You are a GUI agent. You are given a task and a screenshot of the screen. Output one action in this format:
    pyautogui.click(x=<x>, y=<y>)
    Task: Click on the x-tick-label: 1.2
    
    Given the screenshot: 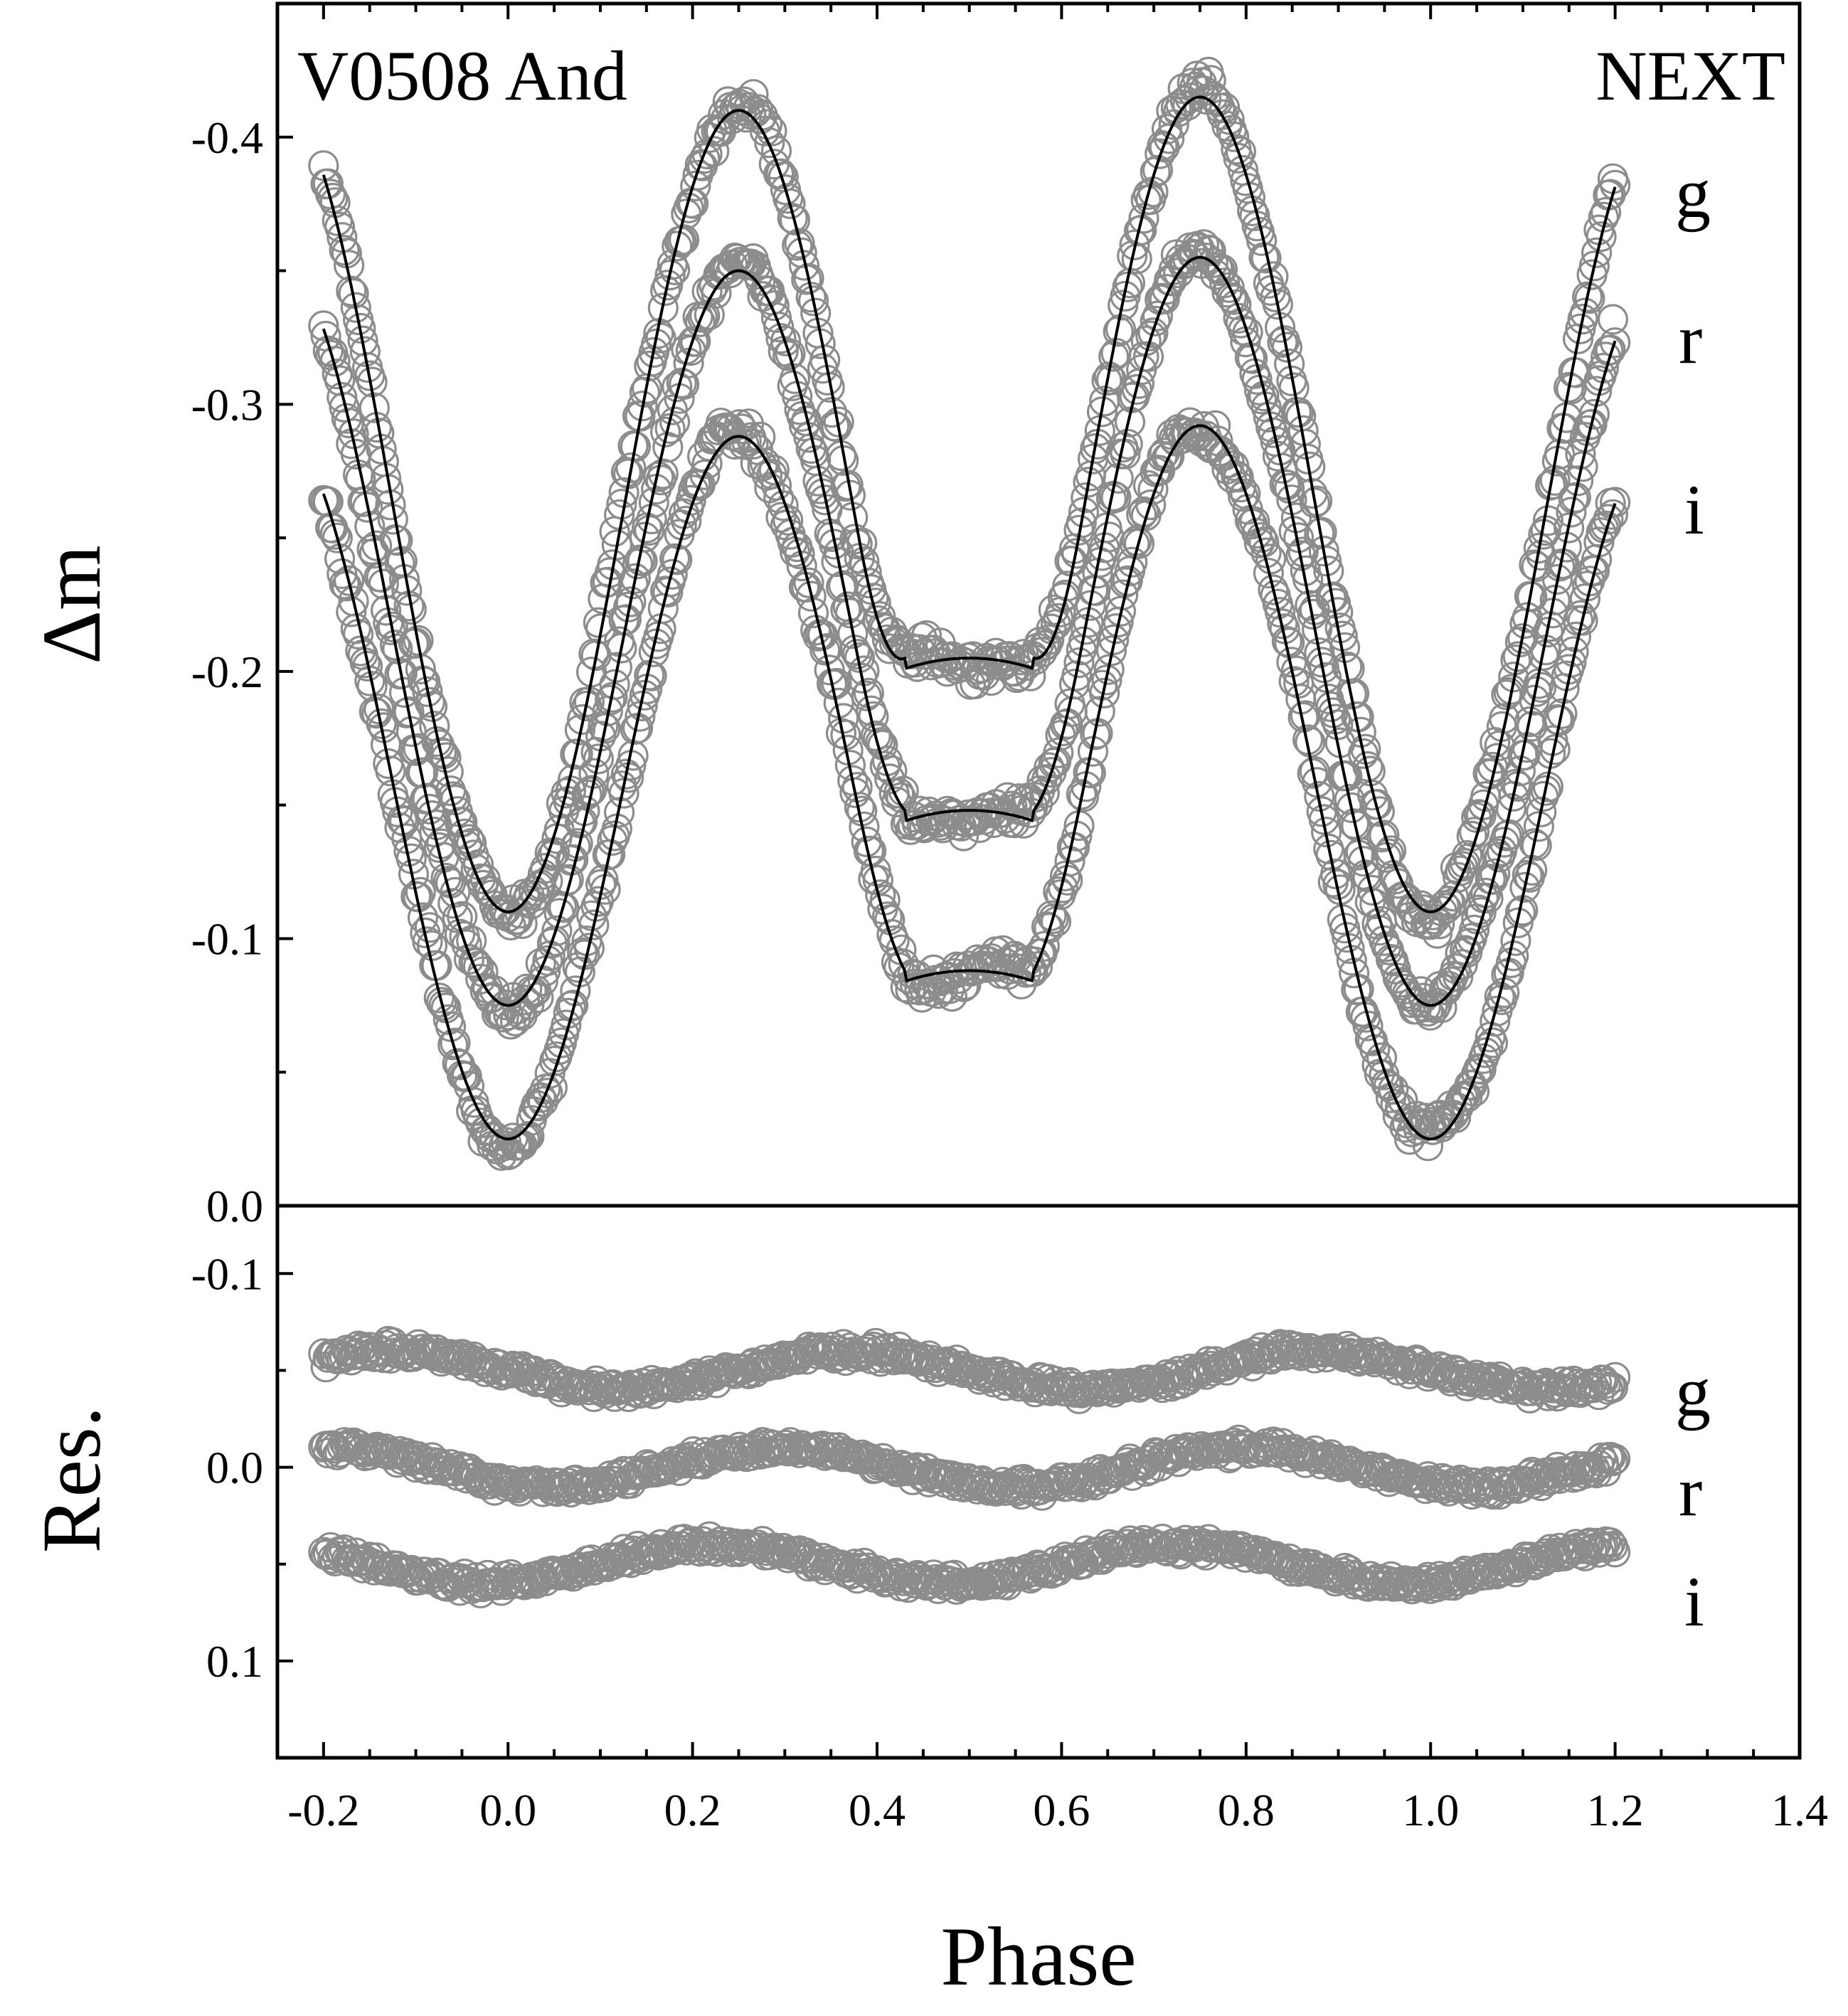 What is the action you would take?
    pyautogui.click(x=1615, y=1810)
    